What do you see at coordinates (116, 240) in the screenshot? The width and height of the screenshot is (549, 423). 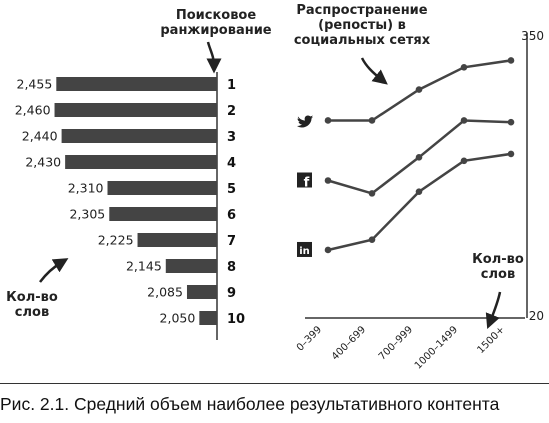 I see `bar-value-label: 2,225` at bounding box center [116, 240].